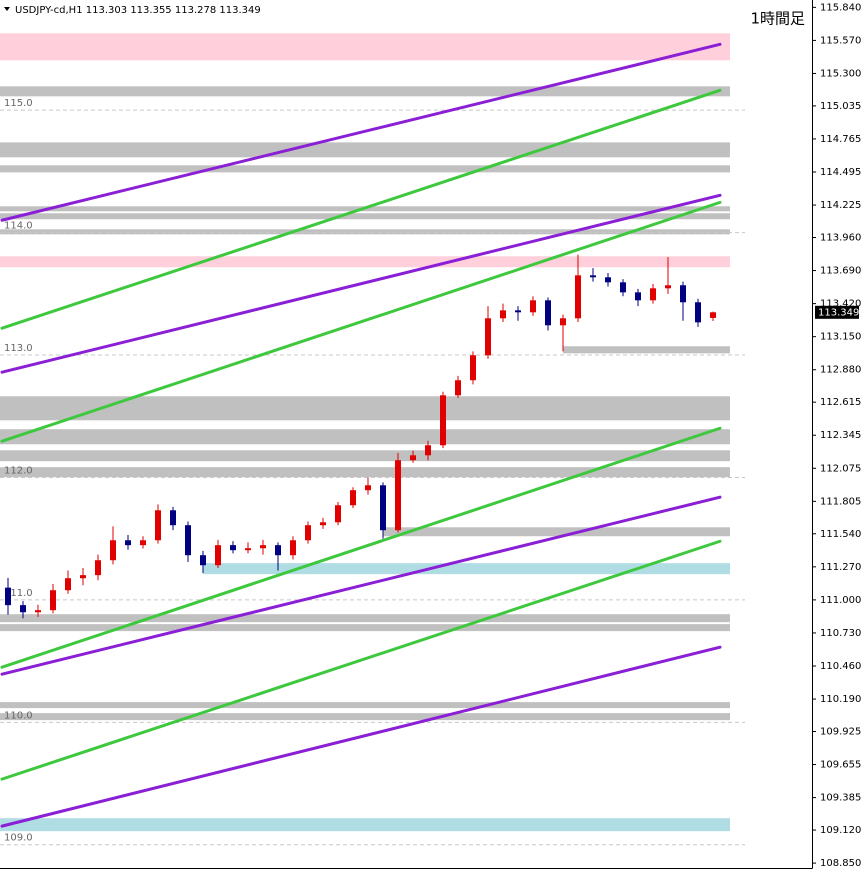 The width and height of the screenshot is (861, 871). What do you see at coordinates (7, 9) in the screenshot?
I see `menu-arrow` at bounding box center [7, 9].